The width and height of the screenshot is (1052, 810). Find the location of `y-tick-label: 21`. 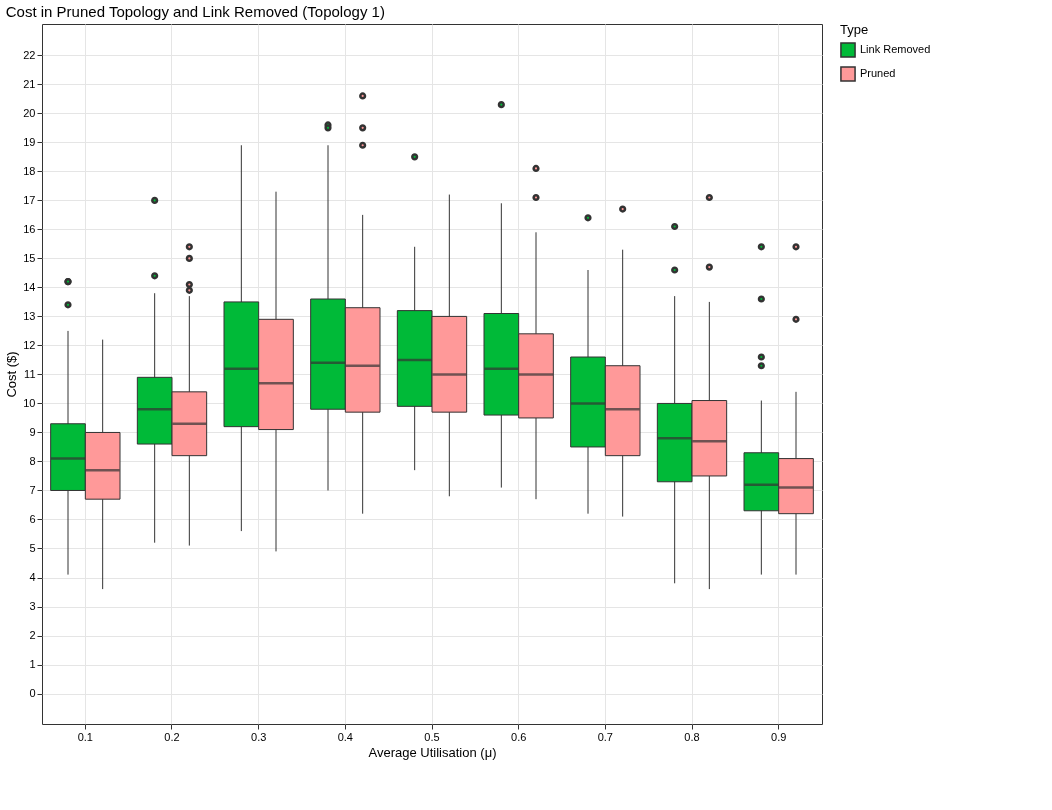

y-tick-label: 21 is located at coordinates (29, 83).